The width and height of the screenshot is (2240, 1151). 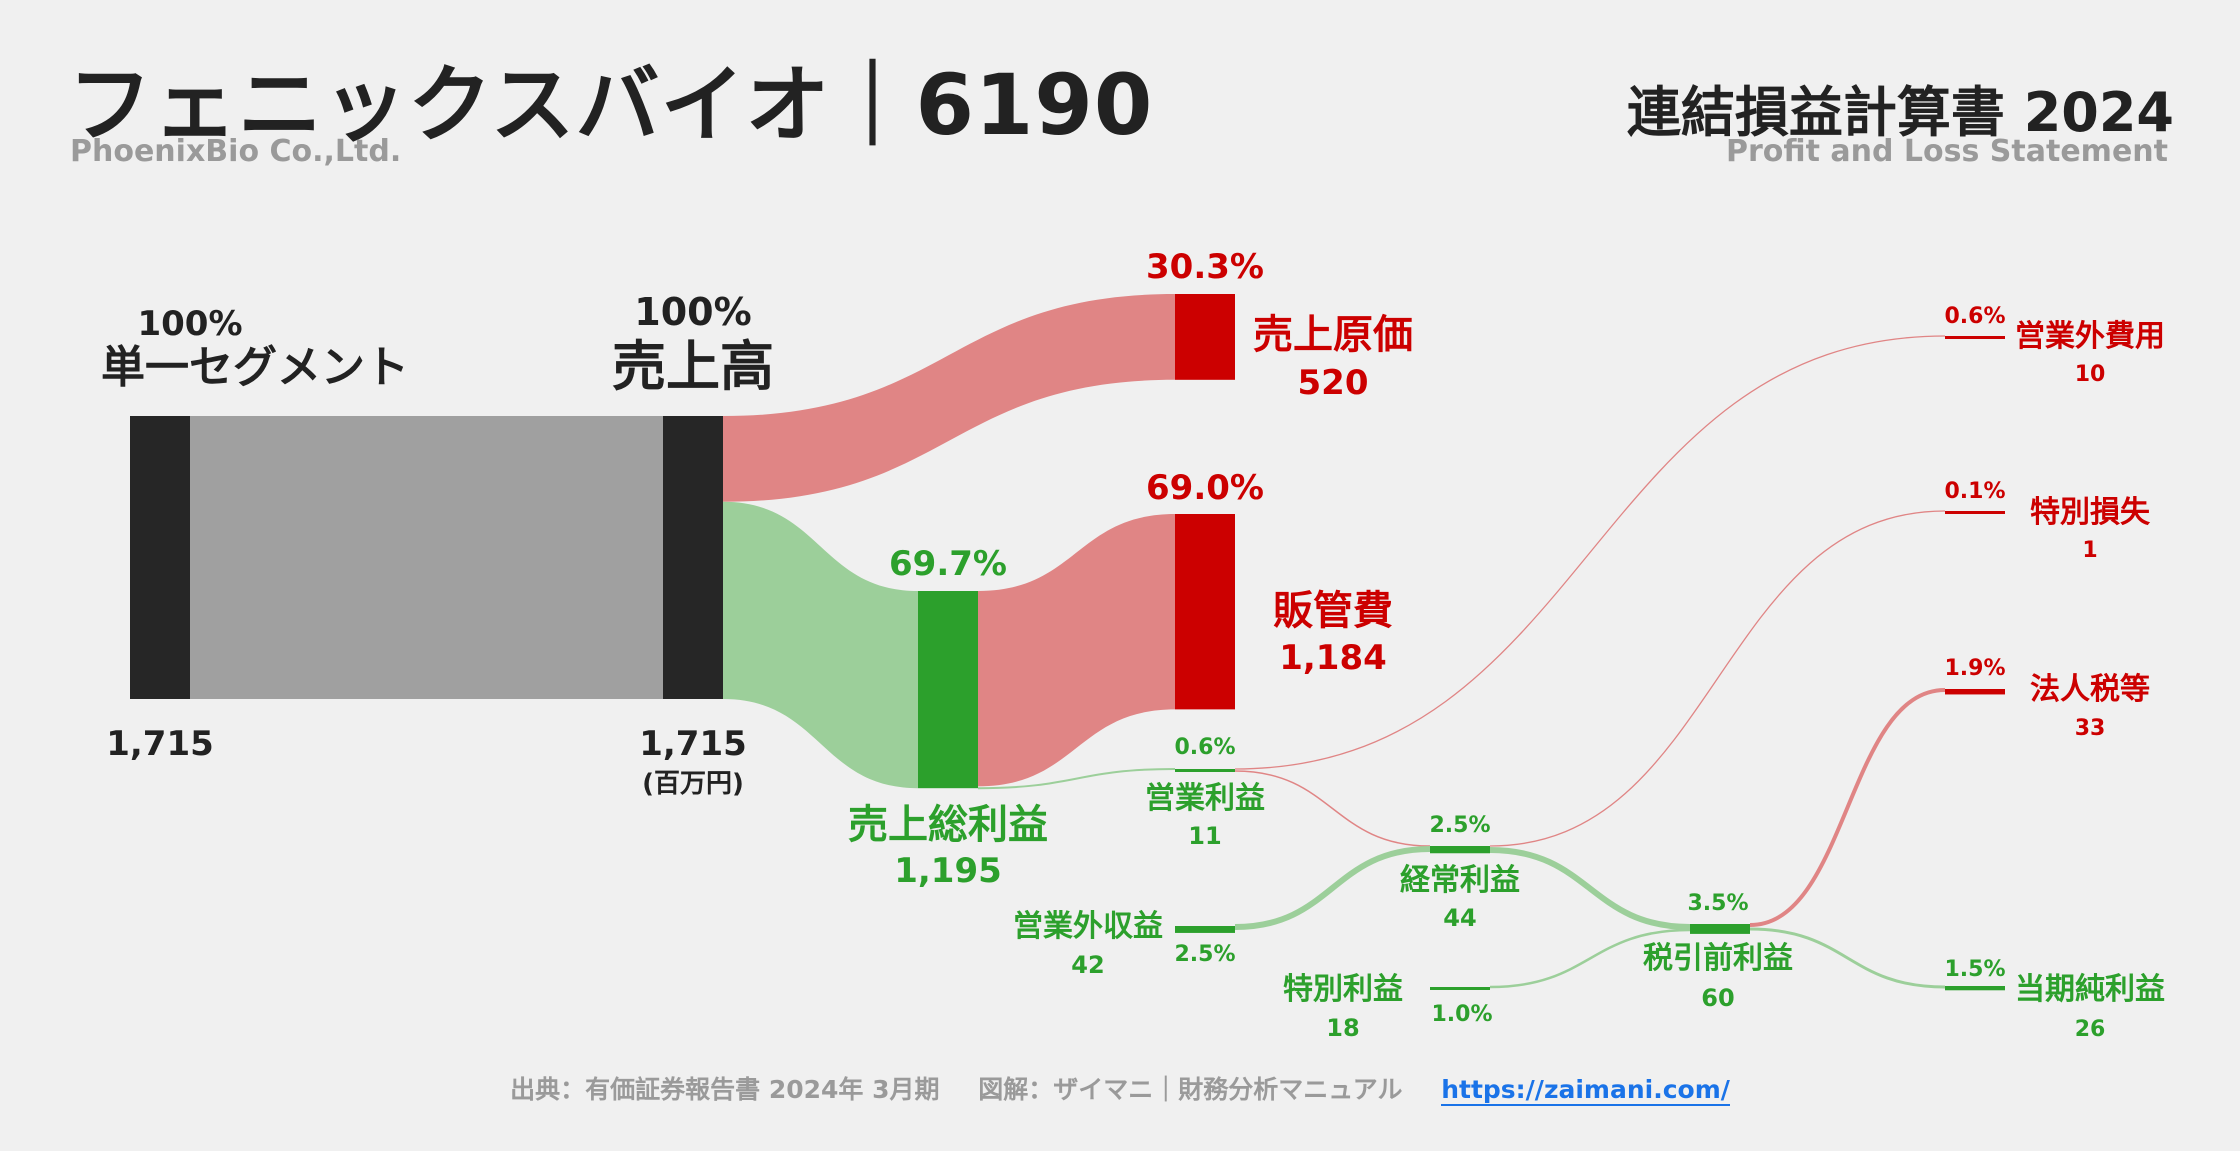 What do you see at coordinates (2089, 550) in the screenshot?
I see `value-label-extra-loss: 1` at bounding box center [2089, 550].